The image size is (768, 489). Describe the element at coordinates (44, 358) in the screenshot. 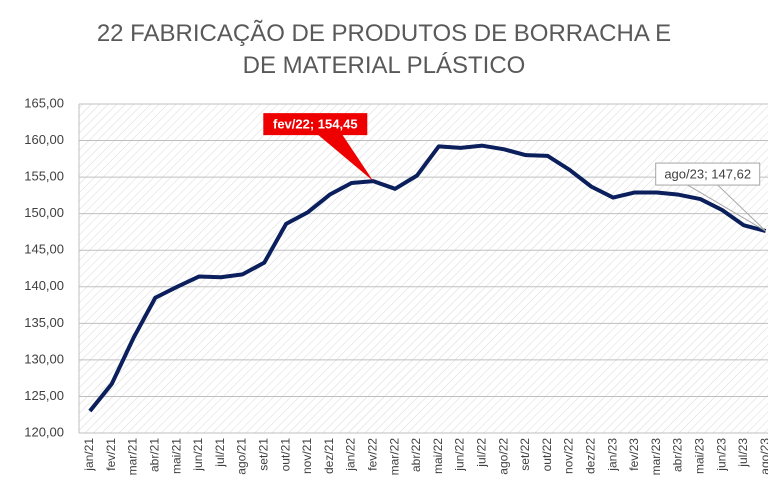

I see `y-tick-label: 130,00` at that location.